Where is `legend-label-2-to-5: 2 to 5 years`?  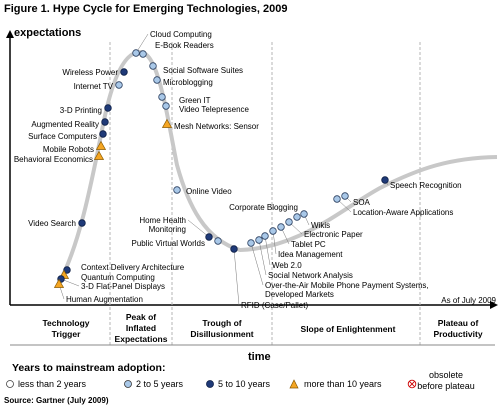 legend-label-2-to-5: 2 to 5 years is located at coordinates (160, 384).